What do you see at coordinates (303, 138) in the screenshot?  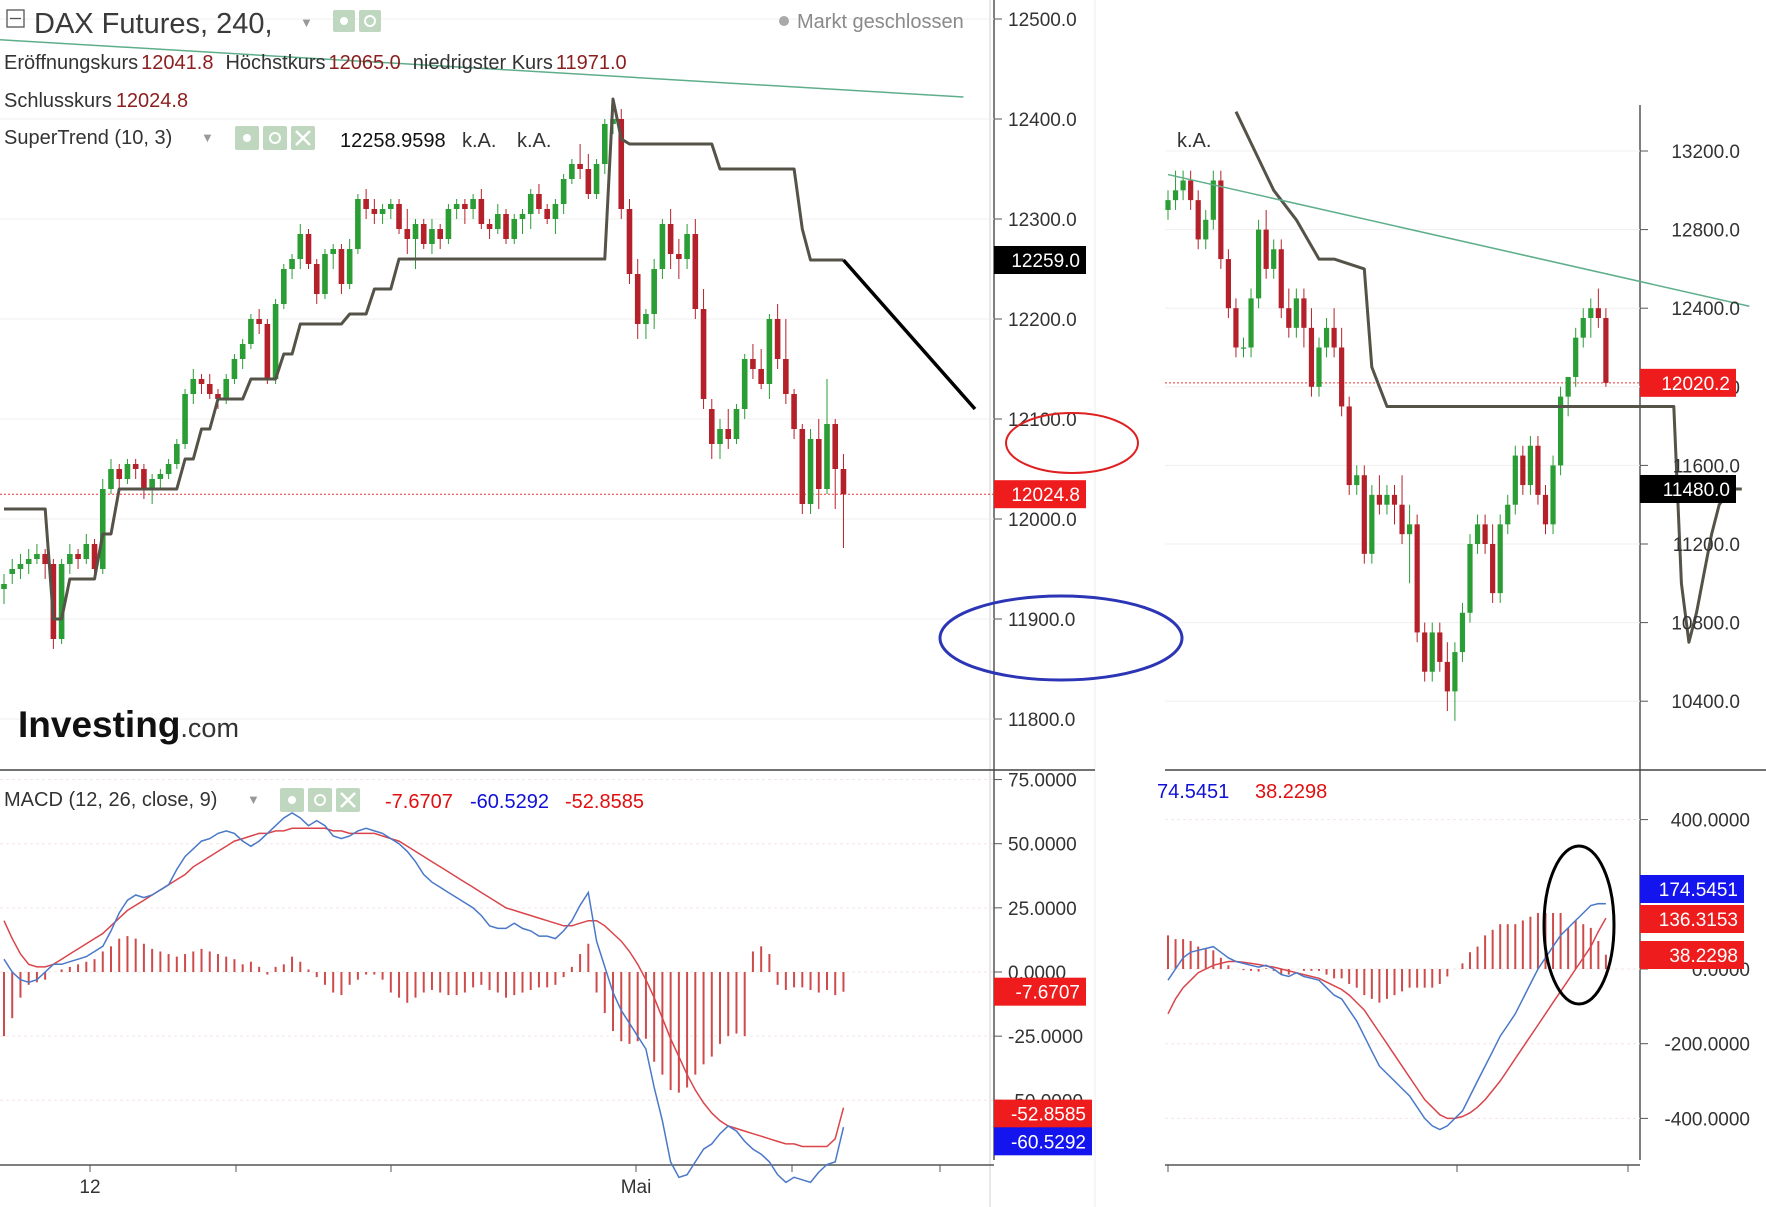 I see `close-icon` at bounding box center [303, 138].